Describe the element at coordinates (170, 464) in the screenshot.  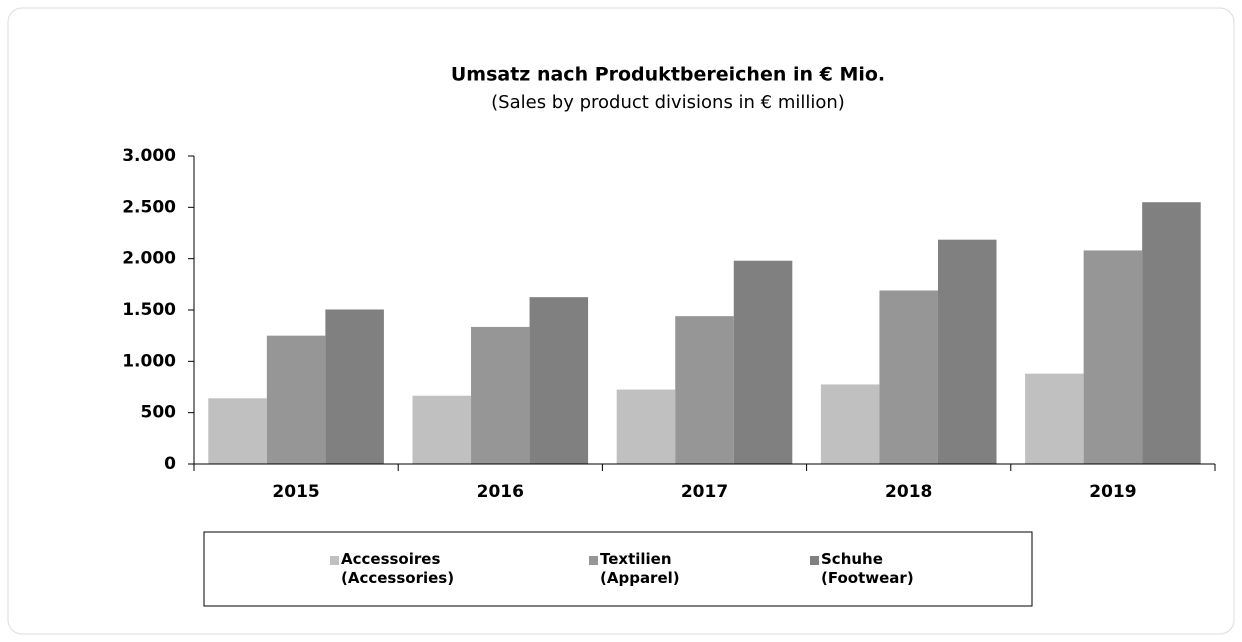
I see `y-tick-label: 0` at that location.